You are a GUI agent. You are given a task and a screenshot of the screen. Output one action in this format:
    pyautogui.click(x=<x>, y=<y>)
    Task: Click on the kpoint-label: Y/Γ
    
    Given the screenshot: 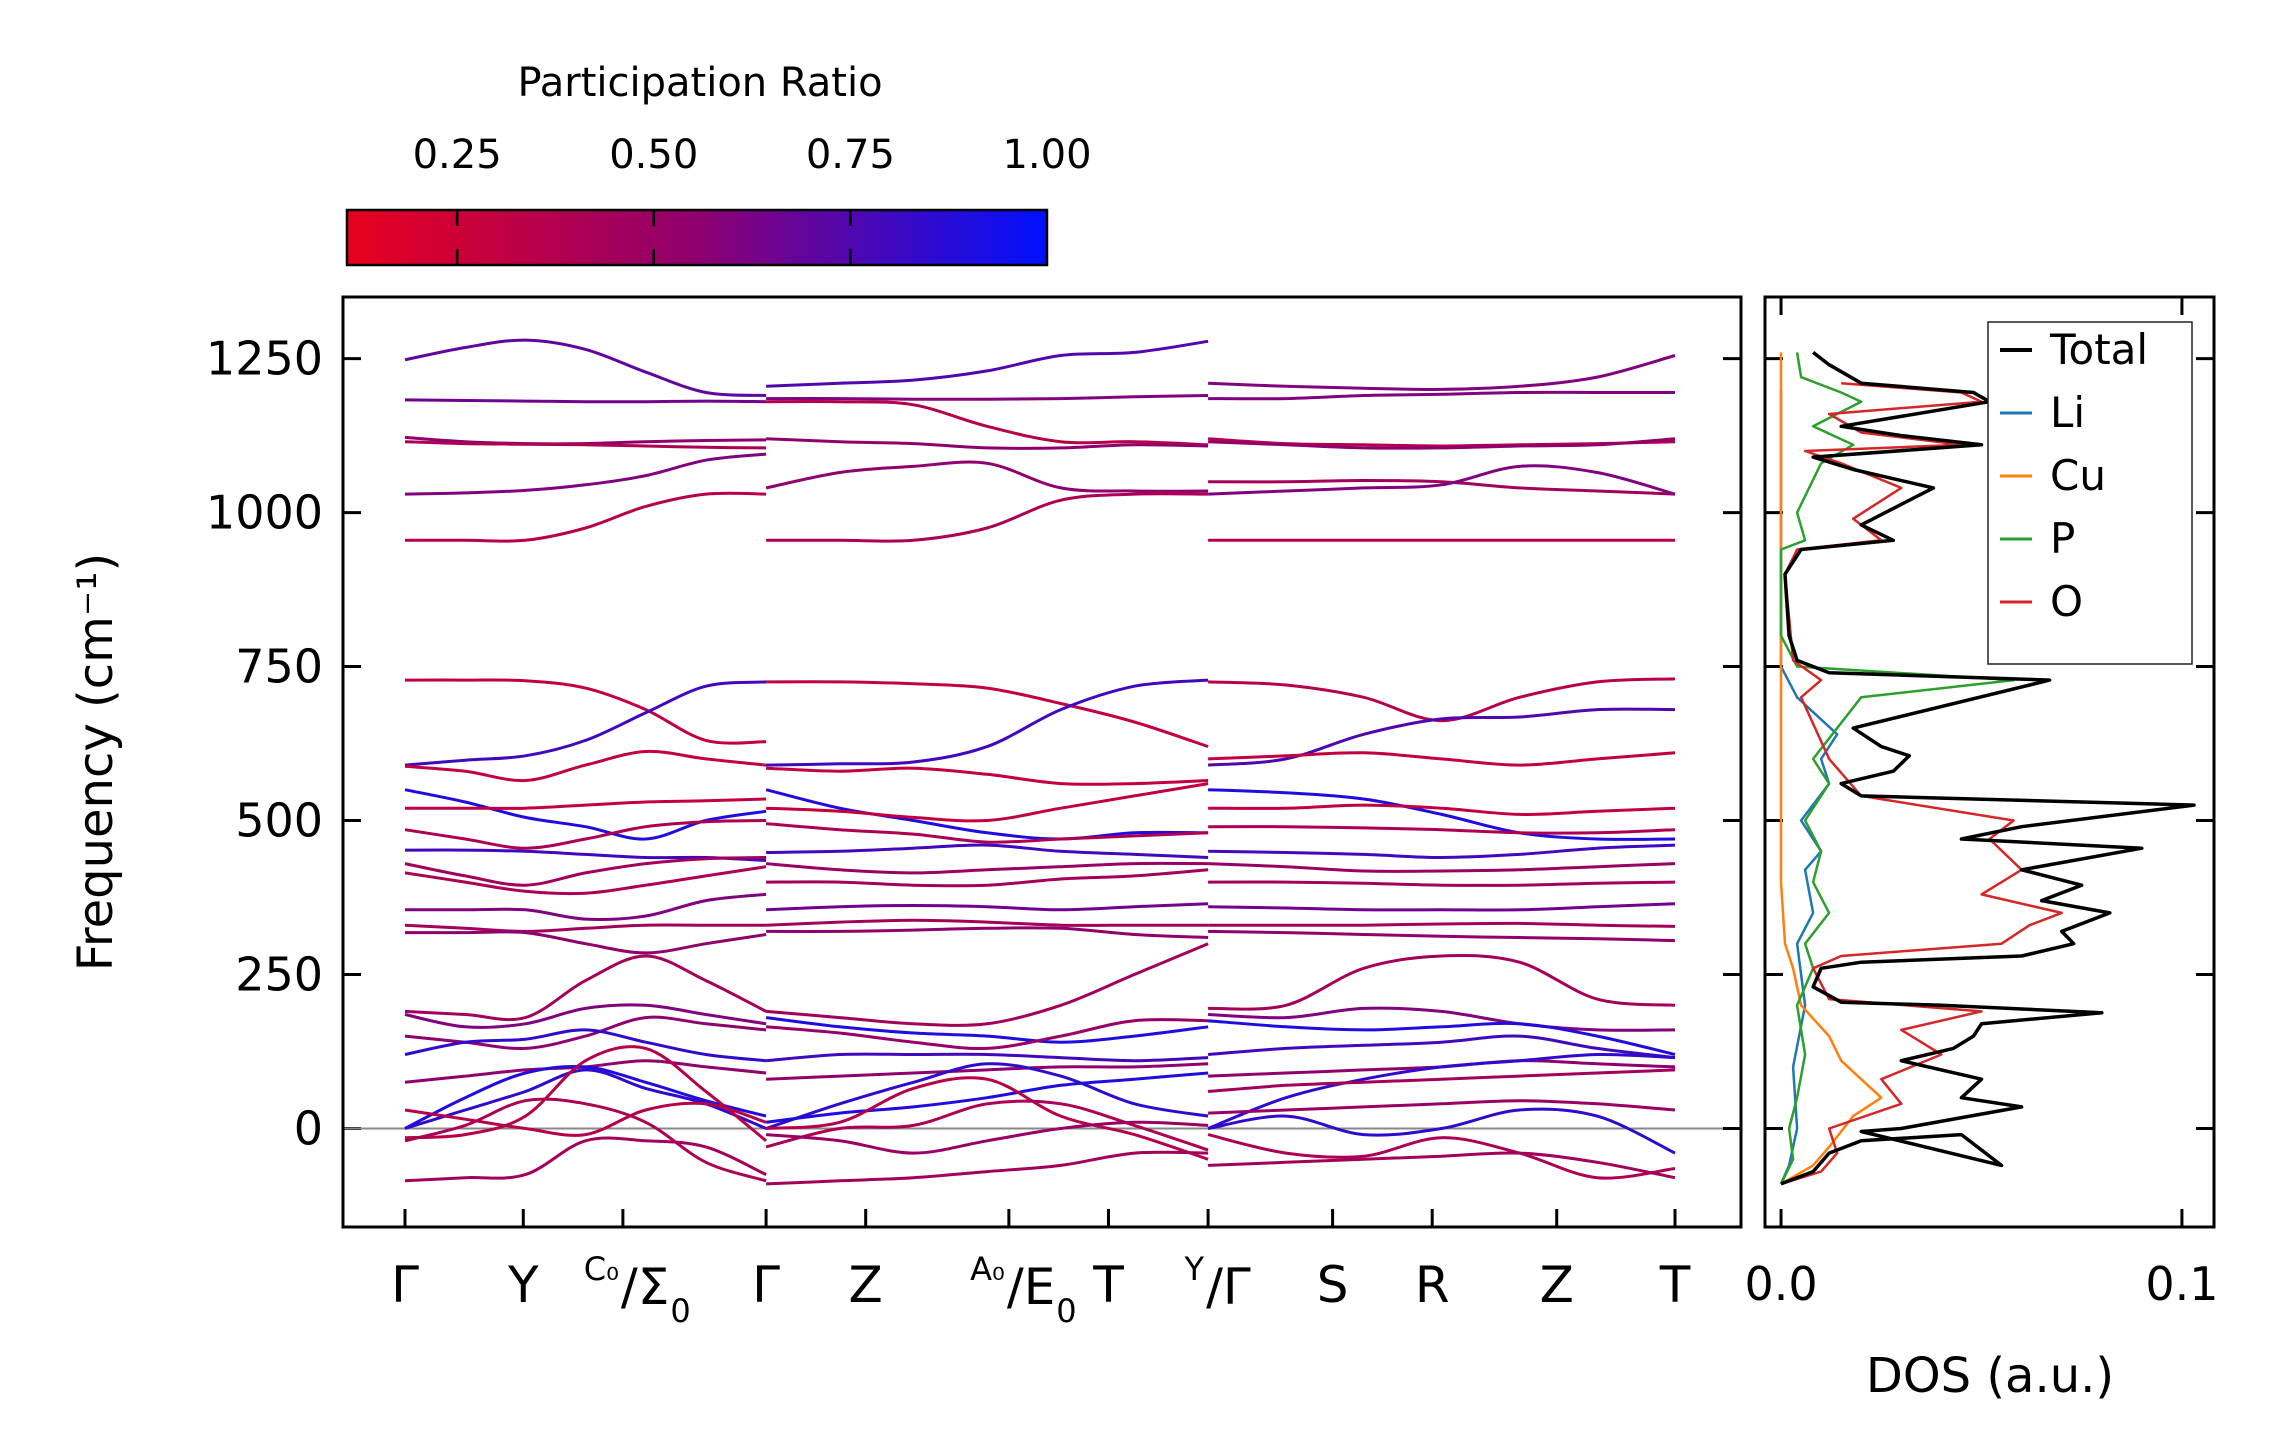 What is the action you would take?
    pyautogui.click(x=1217, y=1283)
    